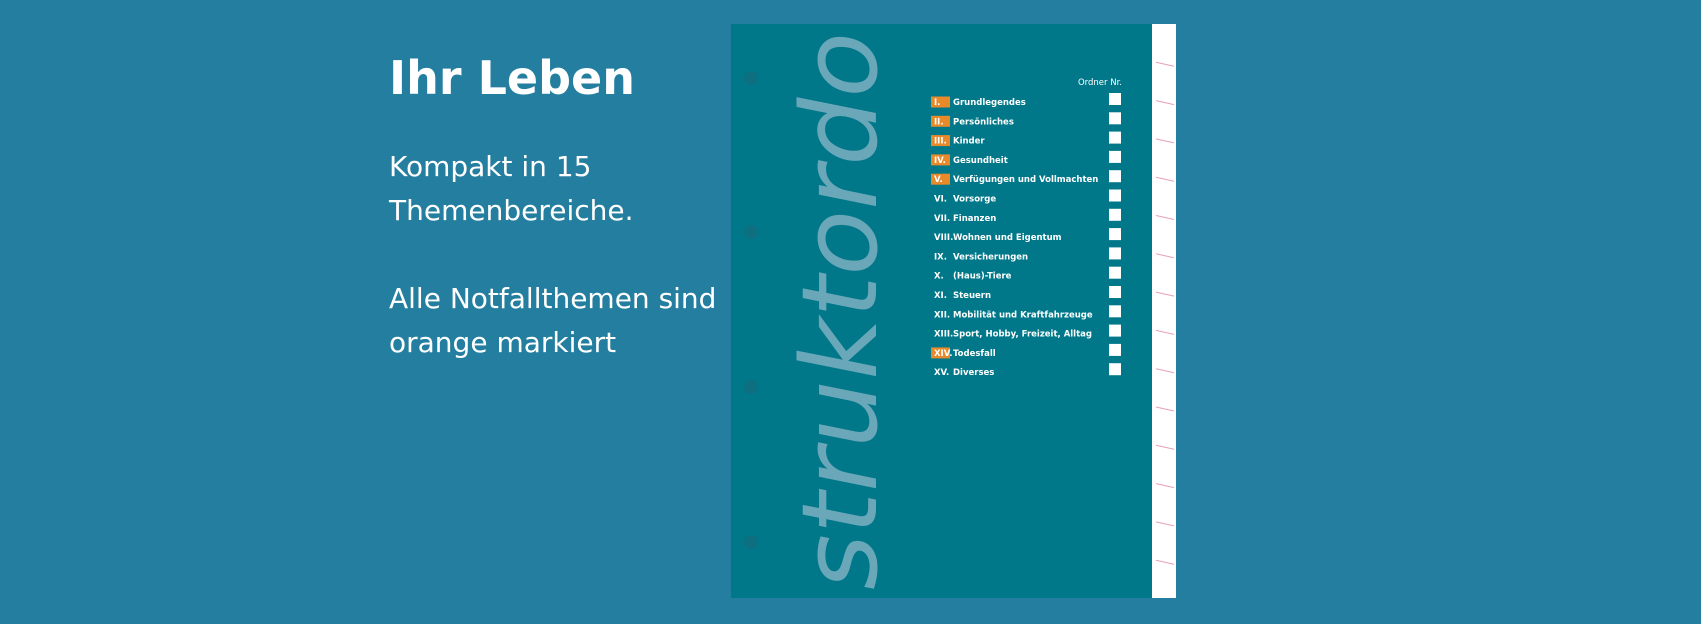 Image resolution: width=1701 pixels, height=624 pixels. Describe the element at coordinates (840, 311) in the screenshot. I see `brand: struktordo` at that location.